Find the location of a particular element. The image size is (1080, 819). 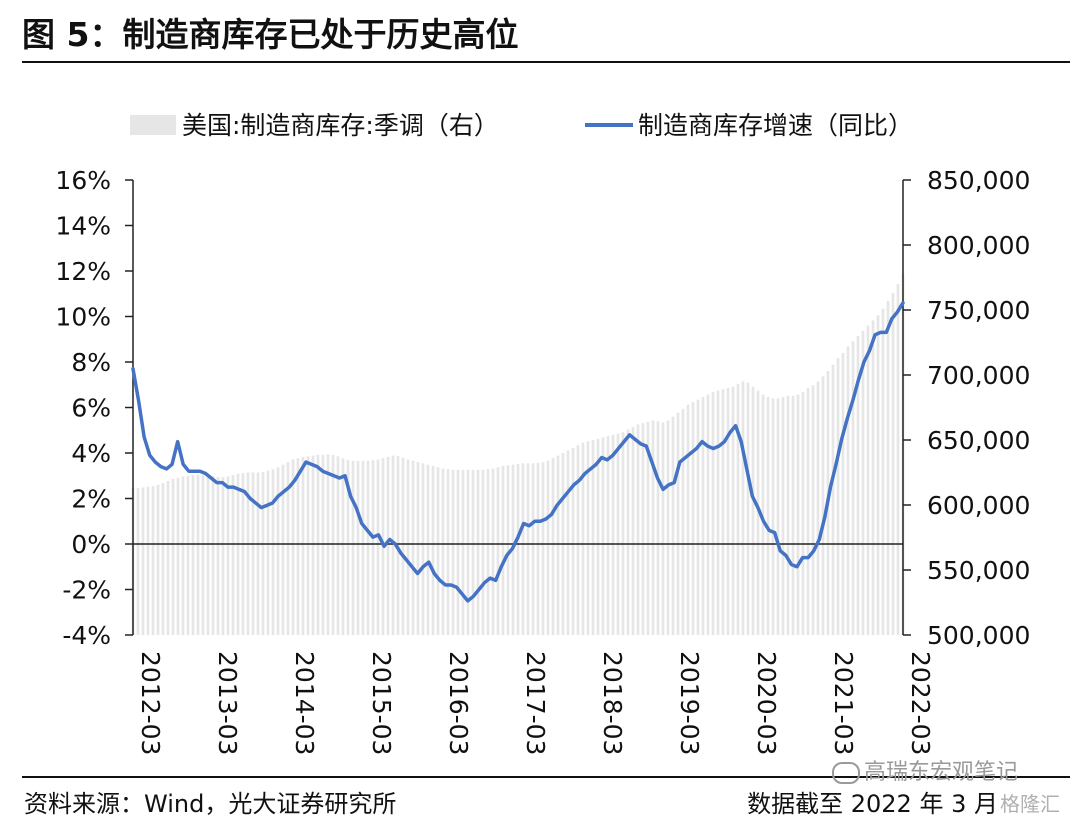

watermark-secondary: 格隆汇 is located at coordinates (1030, 804).